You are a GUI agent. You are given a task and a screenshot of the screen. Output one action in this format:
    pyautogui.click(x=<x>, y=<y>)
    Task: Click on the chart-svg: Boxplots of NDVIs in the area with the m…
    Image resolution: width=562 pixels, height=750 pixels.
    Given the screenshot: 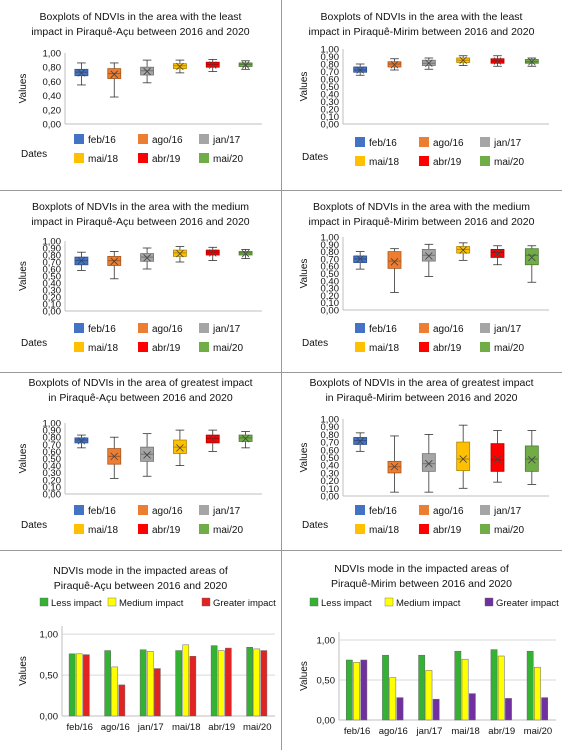 What is the action you would take?
    pyautogui.click(x=140, y=277)
    